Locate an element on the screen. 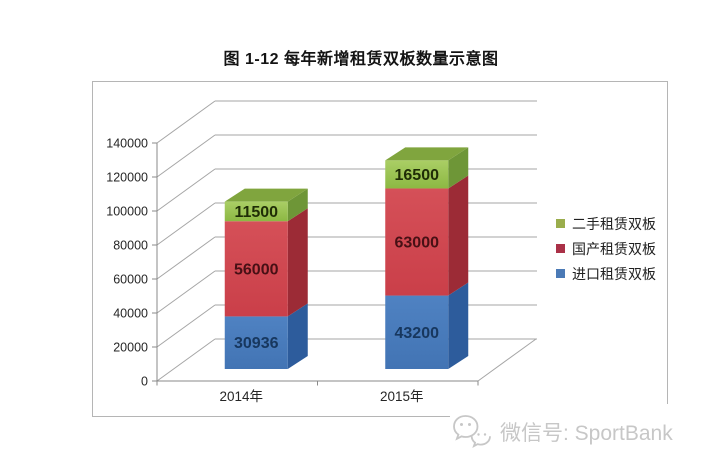 Image resolution: width=722 pixels, height=459 pixels. watermark-text: 微信号: SportBank is located at coordinates (586, 433).